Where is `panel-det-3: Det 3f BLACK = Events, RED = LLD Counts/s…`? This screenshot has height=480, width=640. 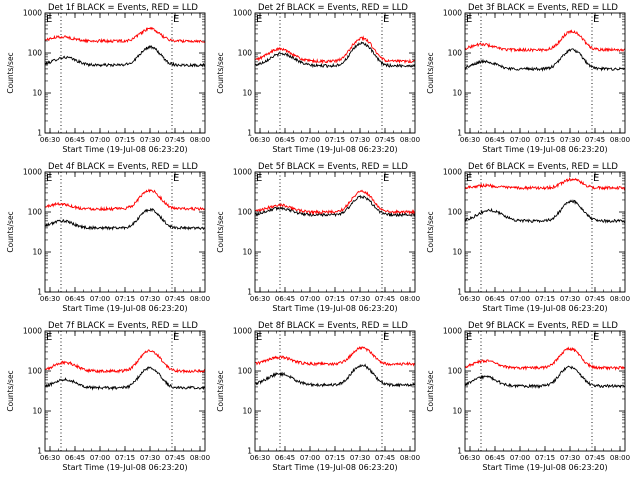 panel-det-3: Det 3f BLACK = Events, RED = LLD Counts/s… is located at coordinates (528, 78).